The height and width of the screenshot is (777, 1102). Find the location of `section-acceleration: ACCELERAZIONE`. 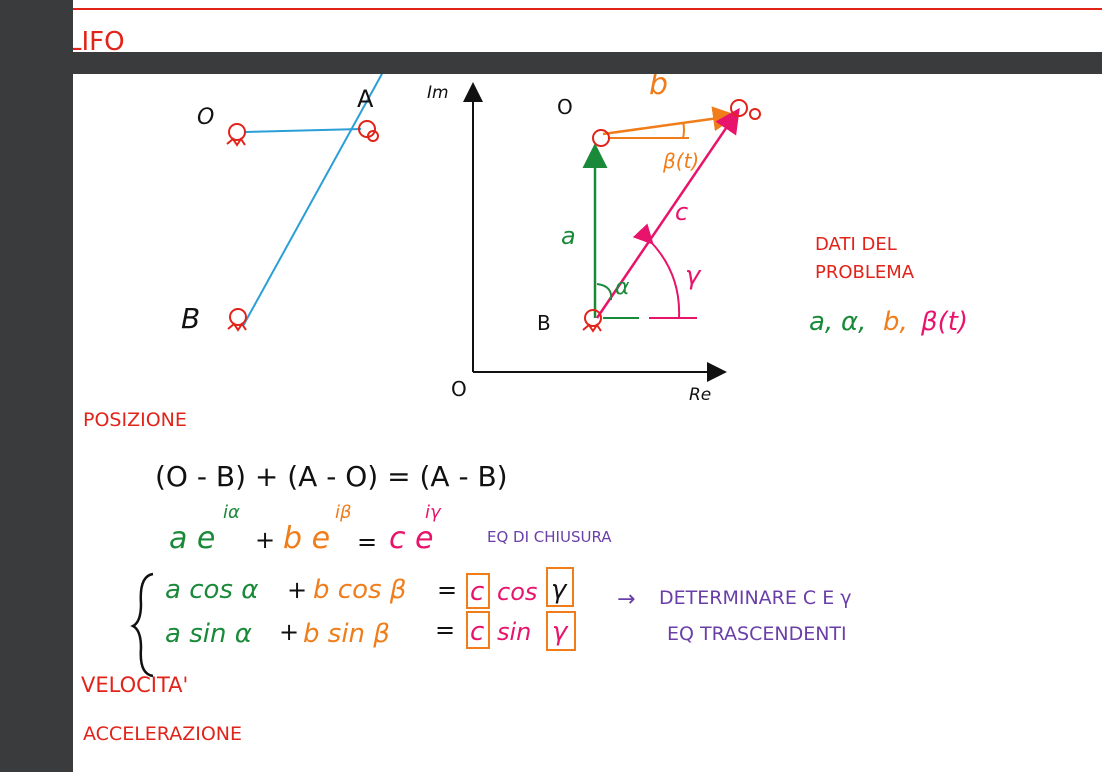

section-acceleration: ACCELERAZIONE is located at coordinates (162, 734).